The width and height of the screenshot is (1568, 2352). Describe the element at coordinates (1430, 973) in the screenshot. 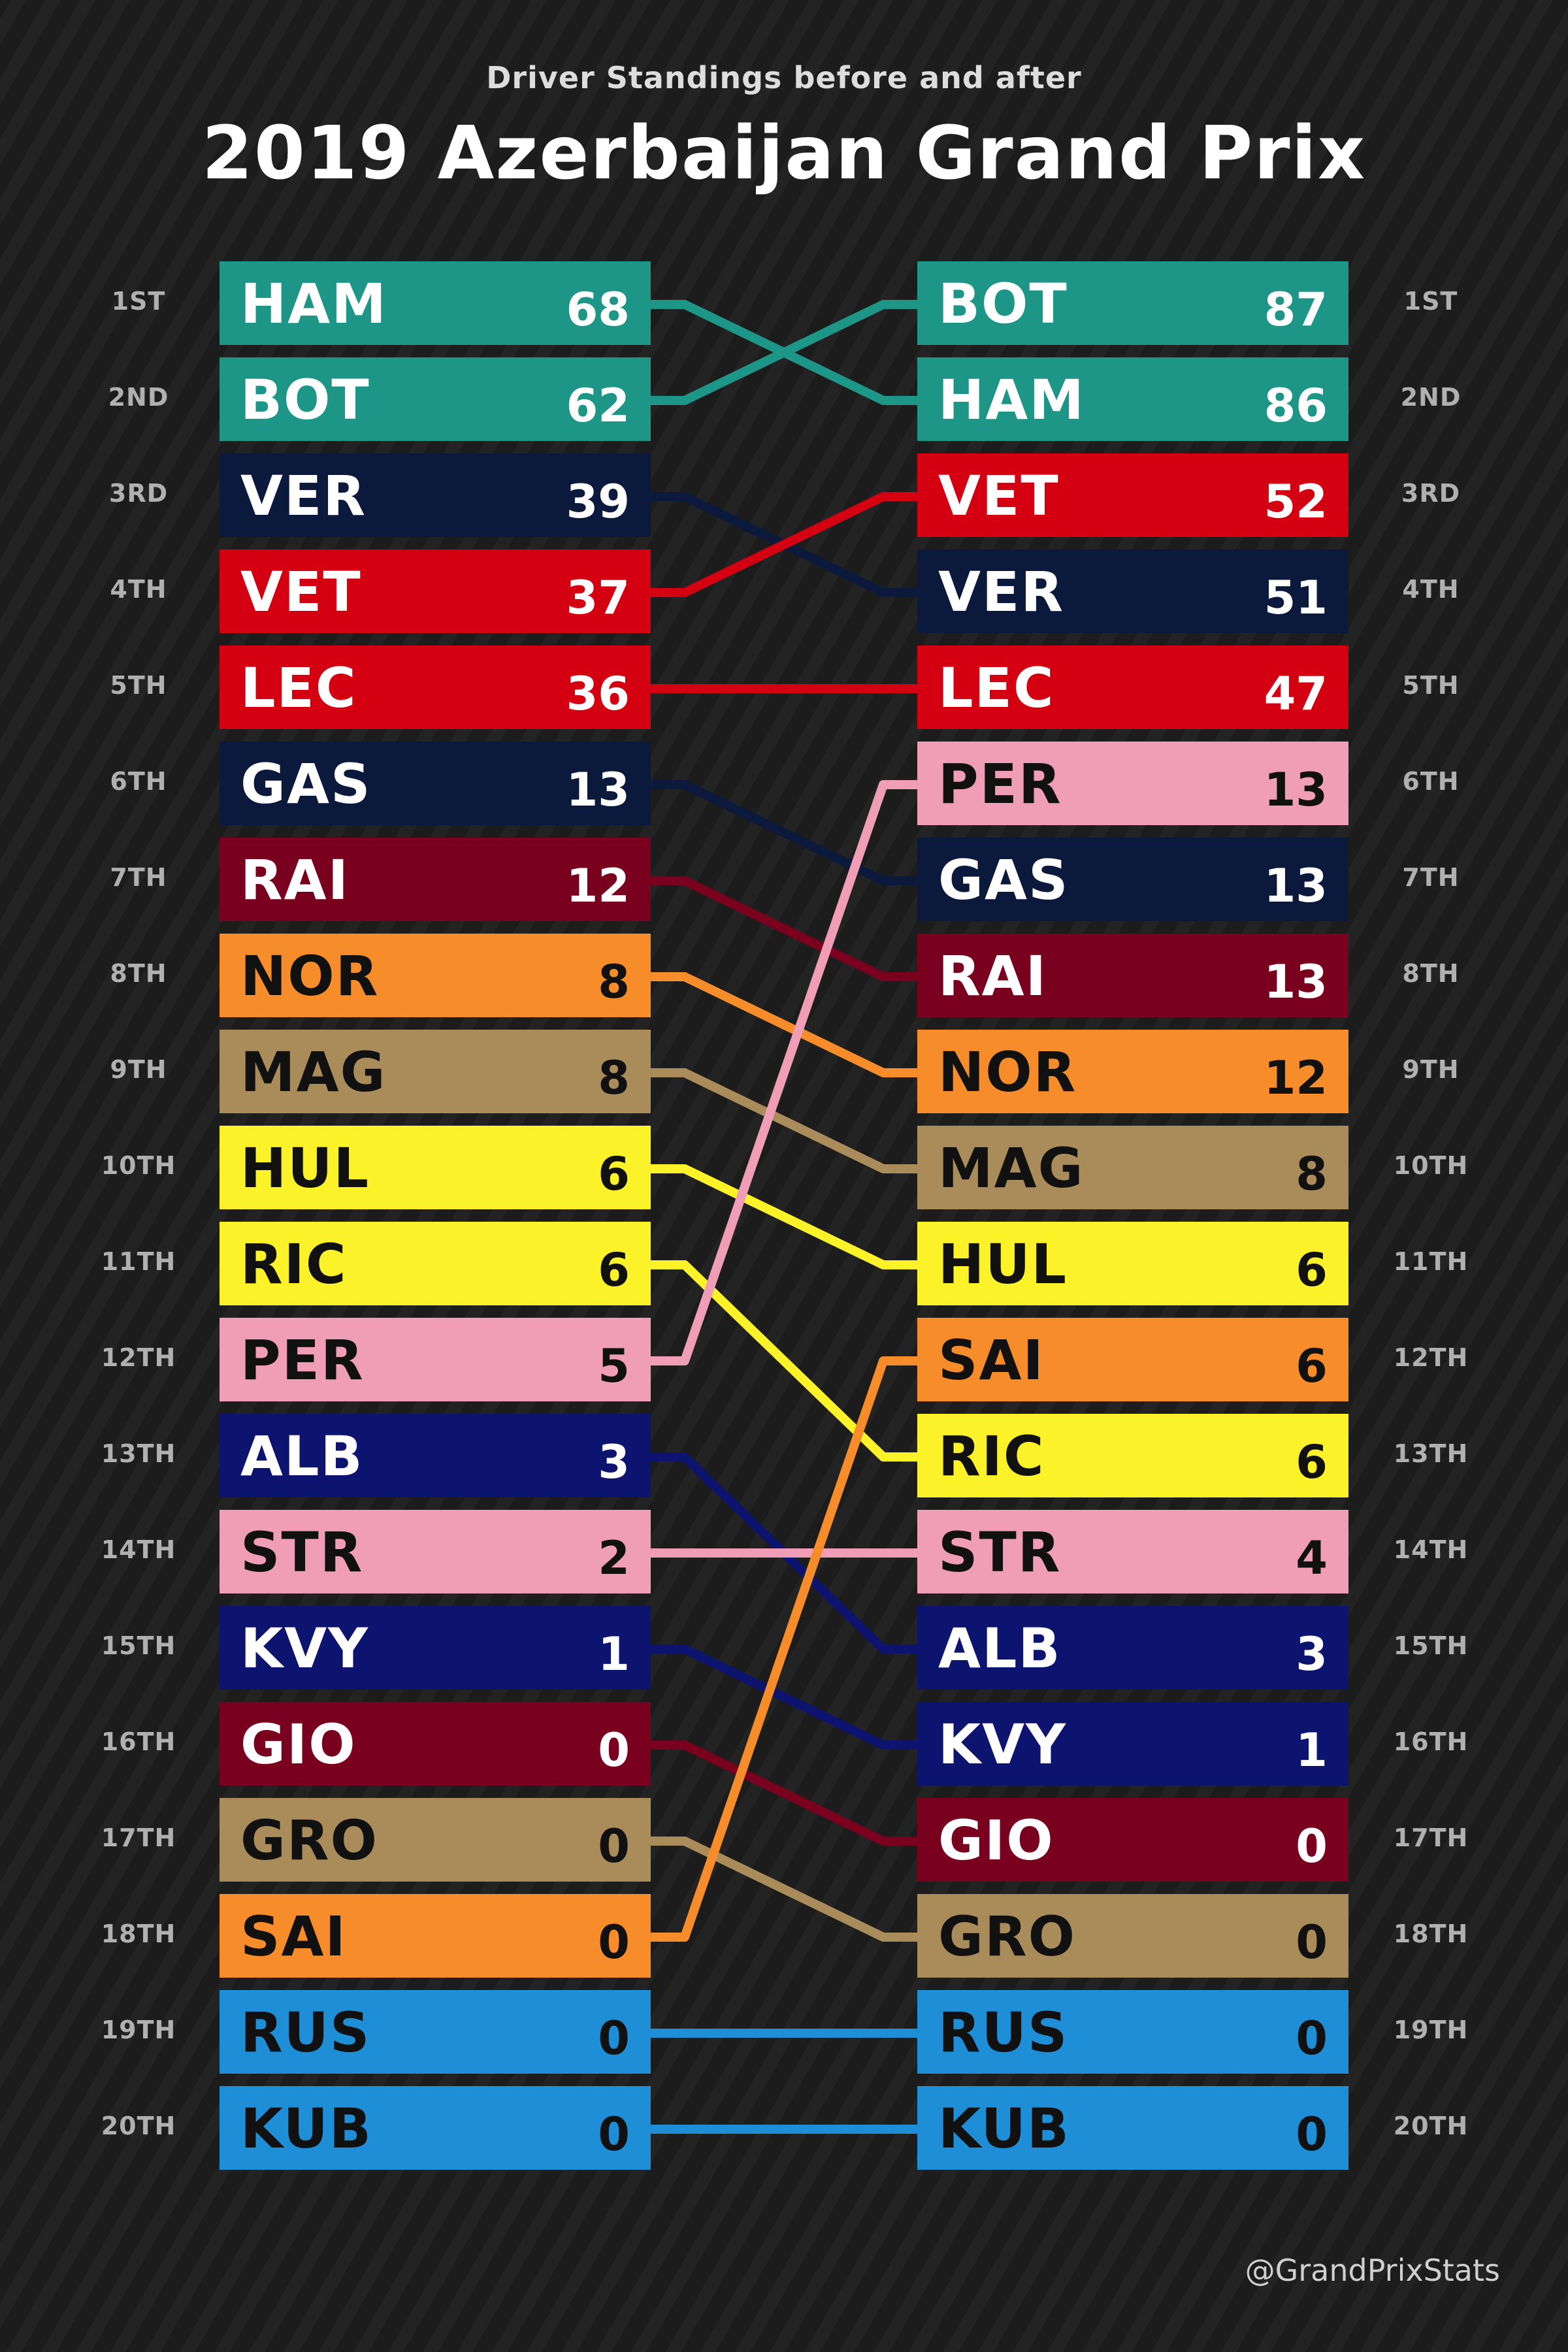

I see `position-label-right: 8TH` at that location.